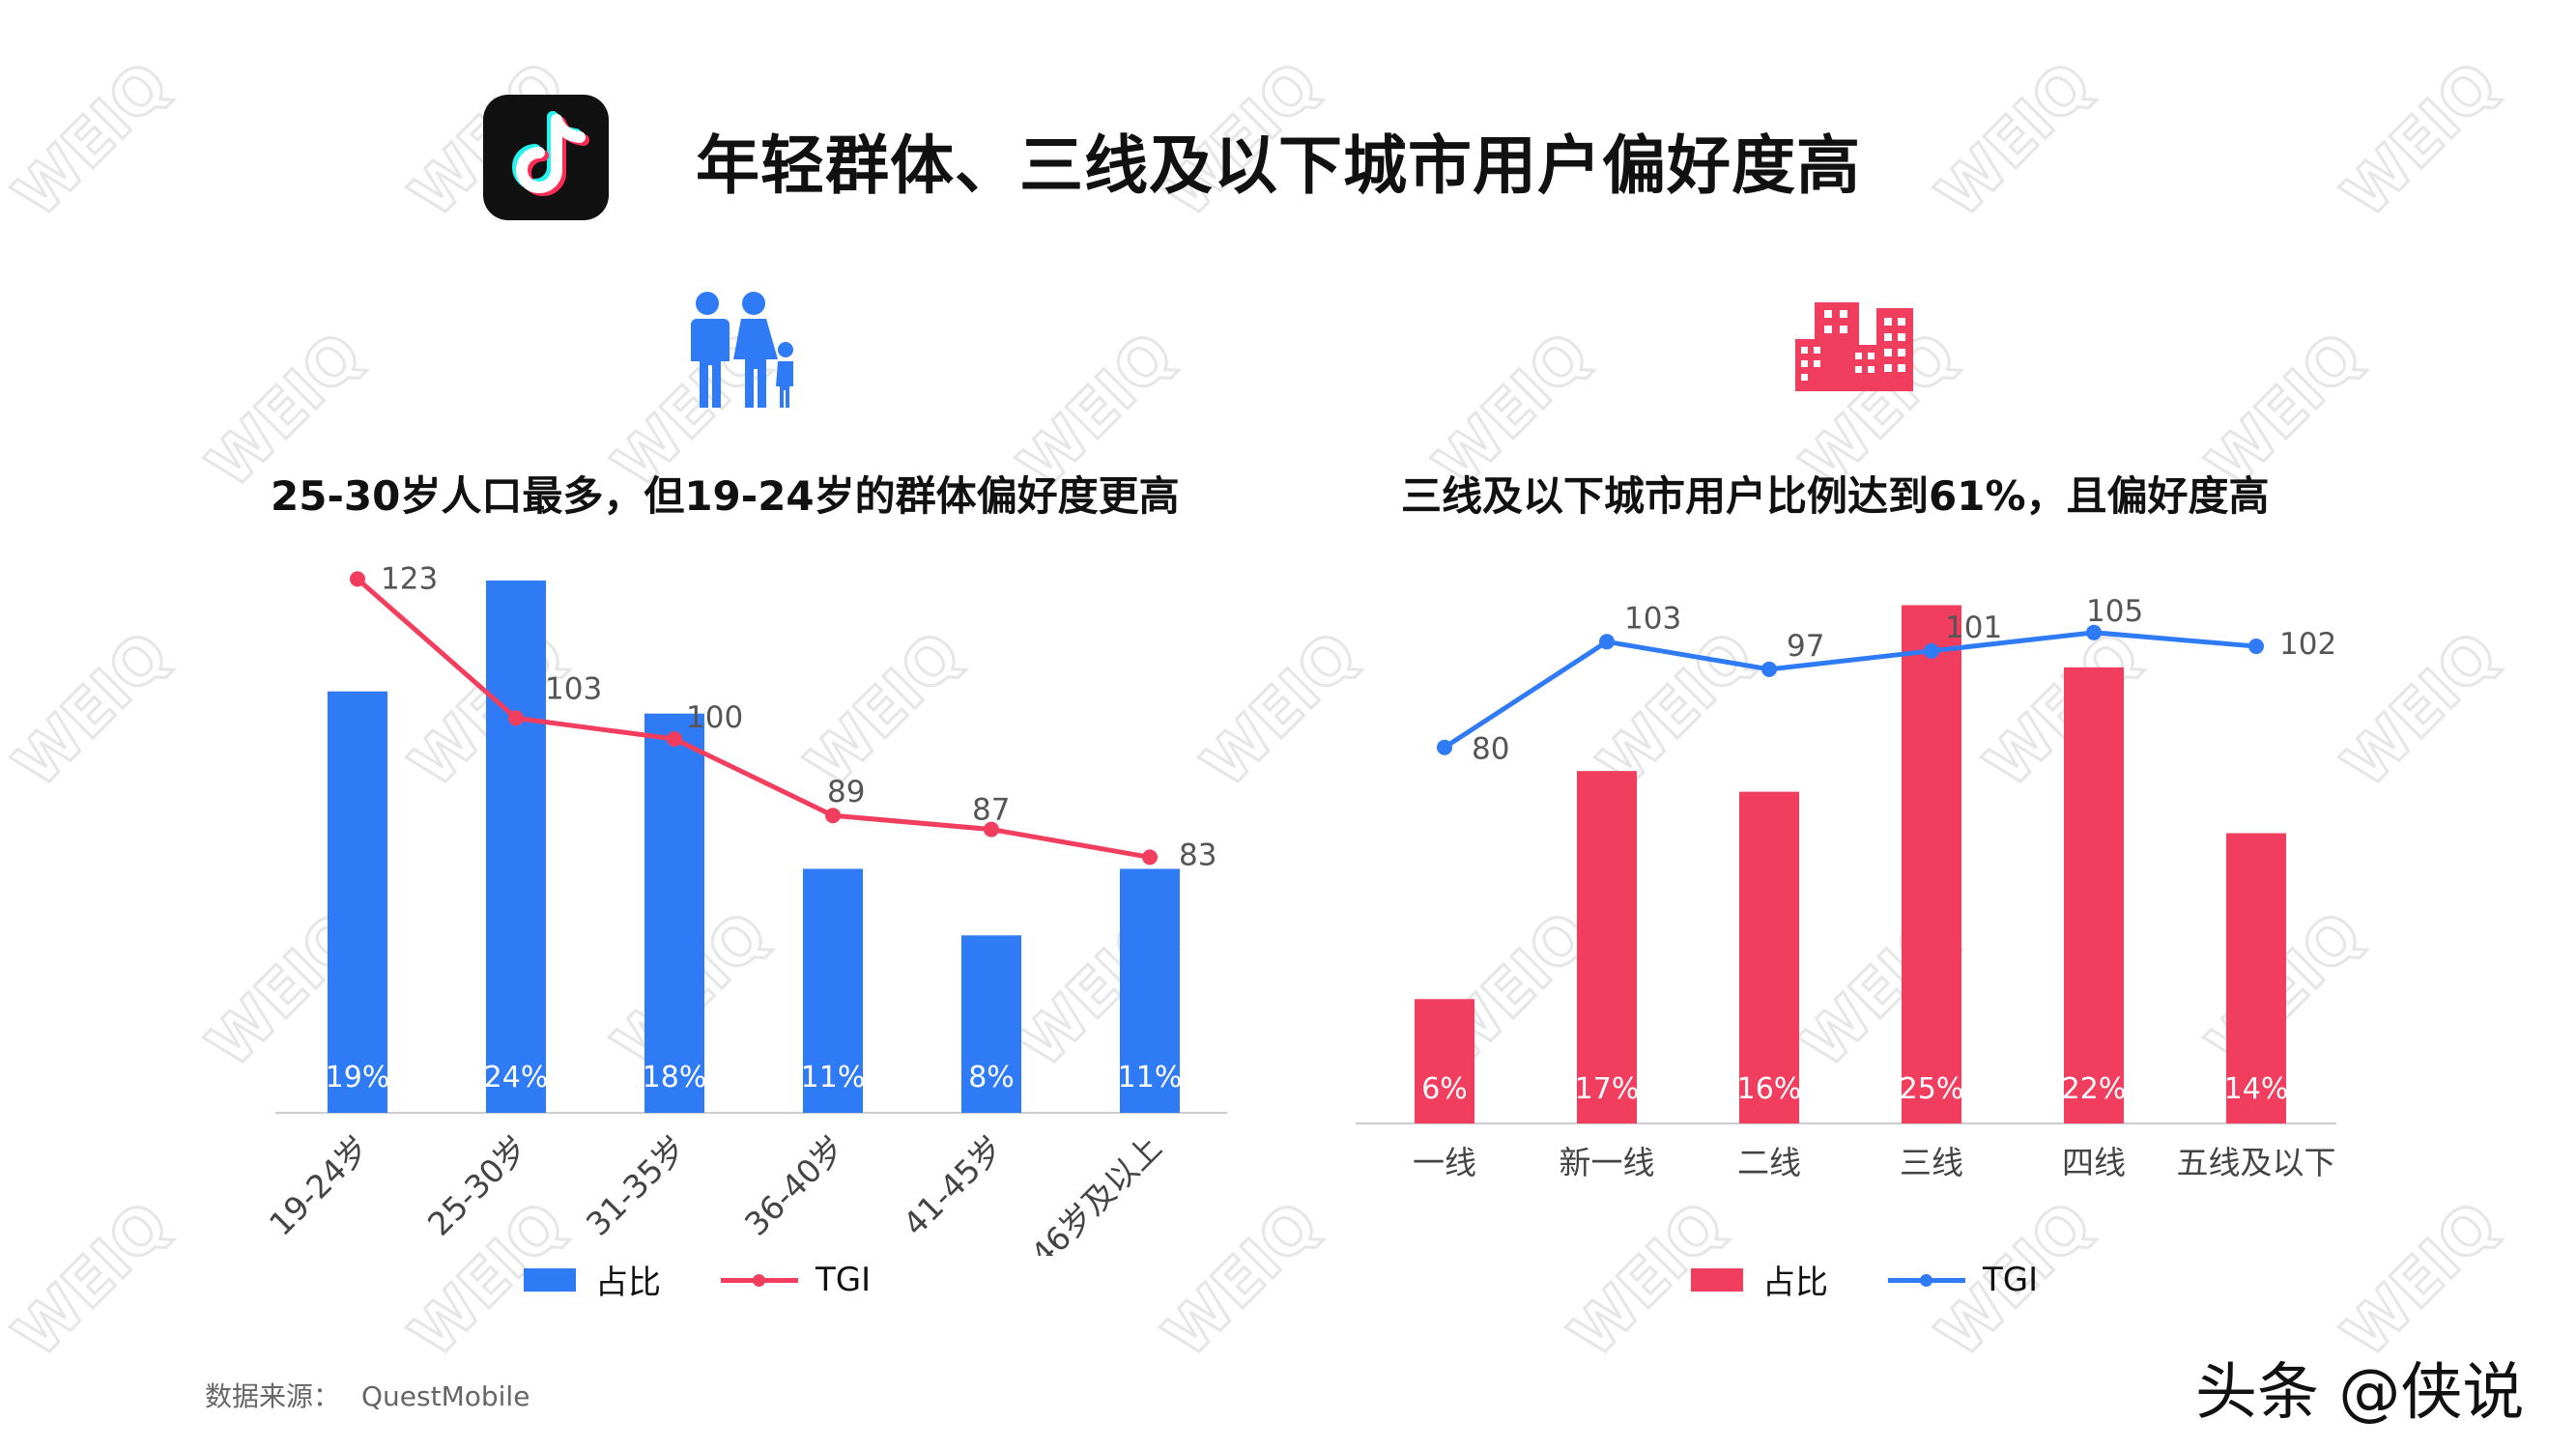 This screenshot has height=1449, width=2576. Describe the element at coordinates (2257, 1162) in the screenshot. I see `x-tick-label: 五线及以下` at that location.